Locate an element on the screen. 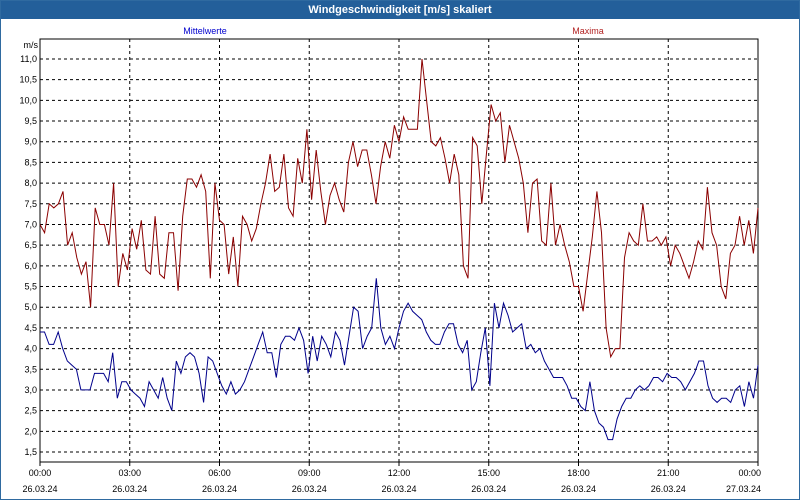 The image size is (800, 500). y-tick-label: 5,0 is located at coordinates (30, 307).